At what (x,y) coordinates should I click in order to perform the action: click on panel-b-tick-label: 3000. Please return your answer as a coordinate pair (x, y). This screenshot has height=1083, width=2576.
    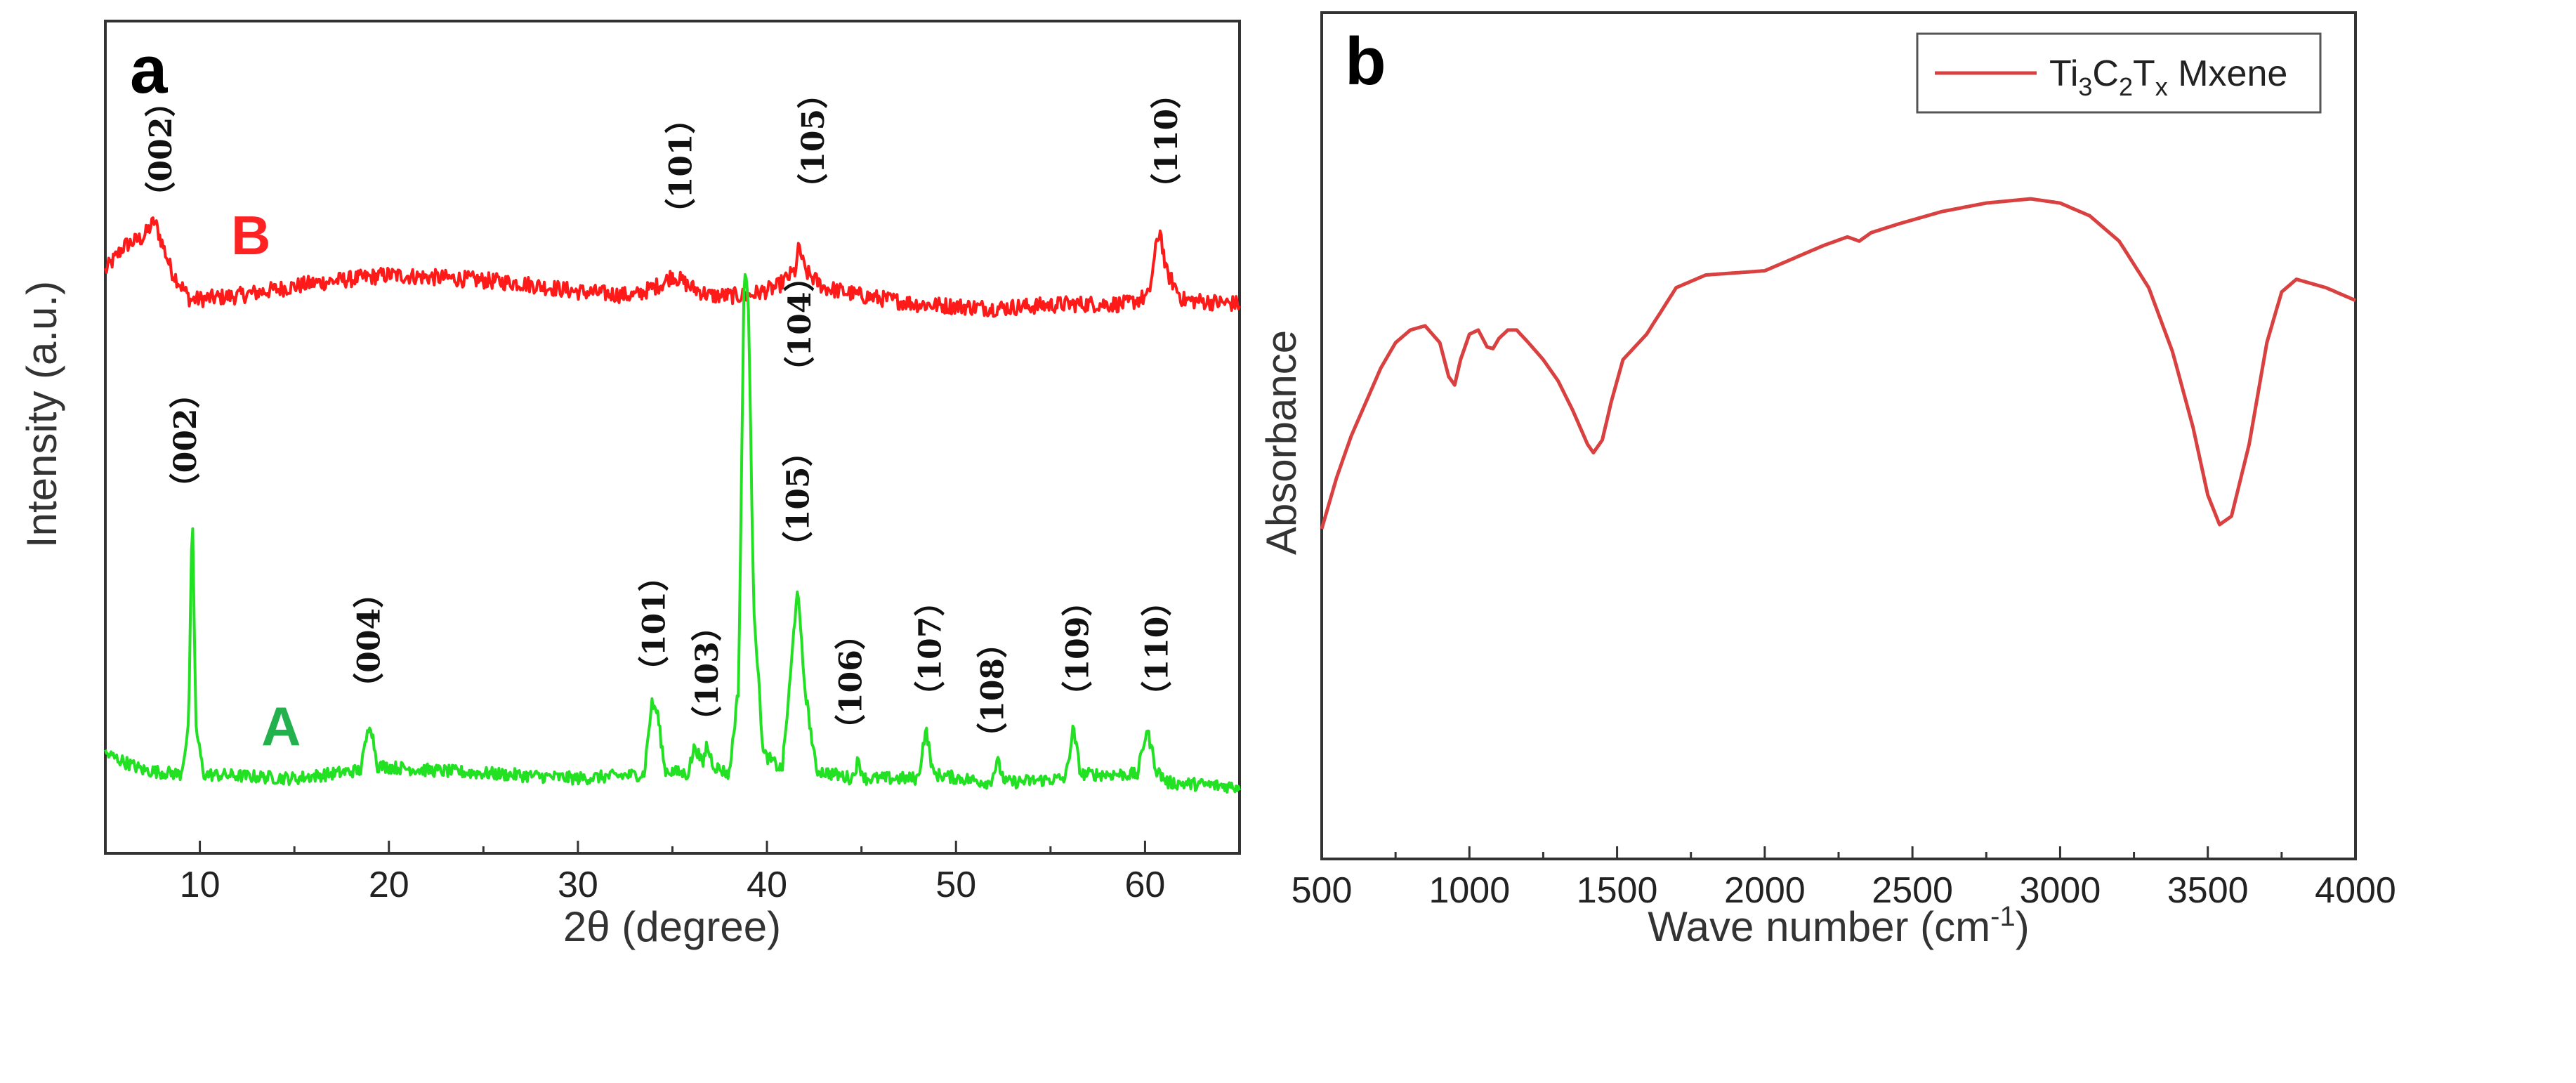
    Looking at the image, I should click on (2060, 890).